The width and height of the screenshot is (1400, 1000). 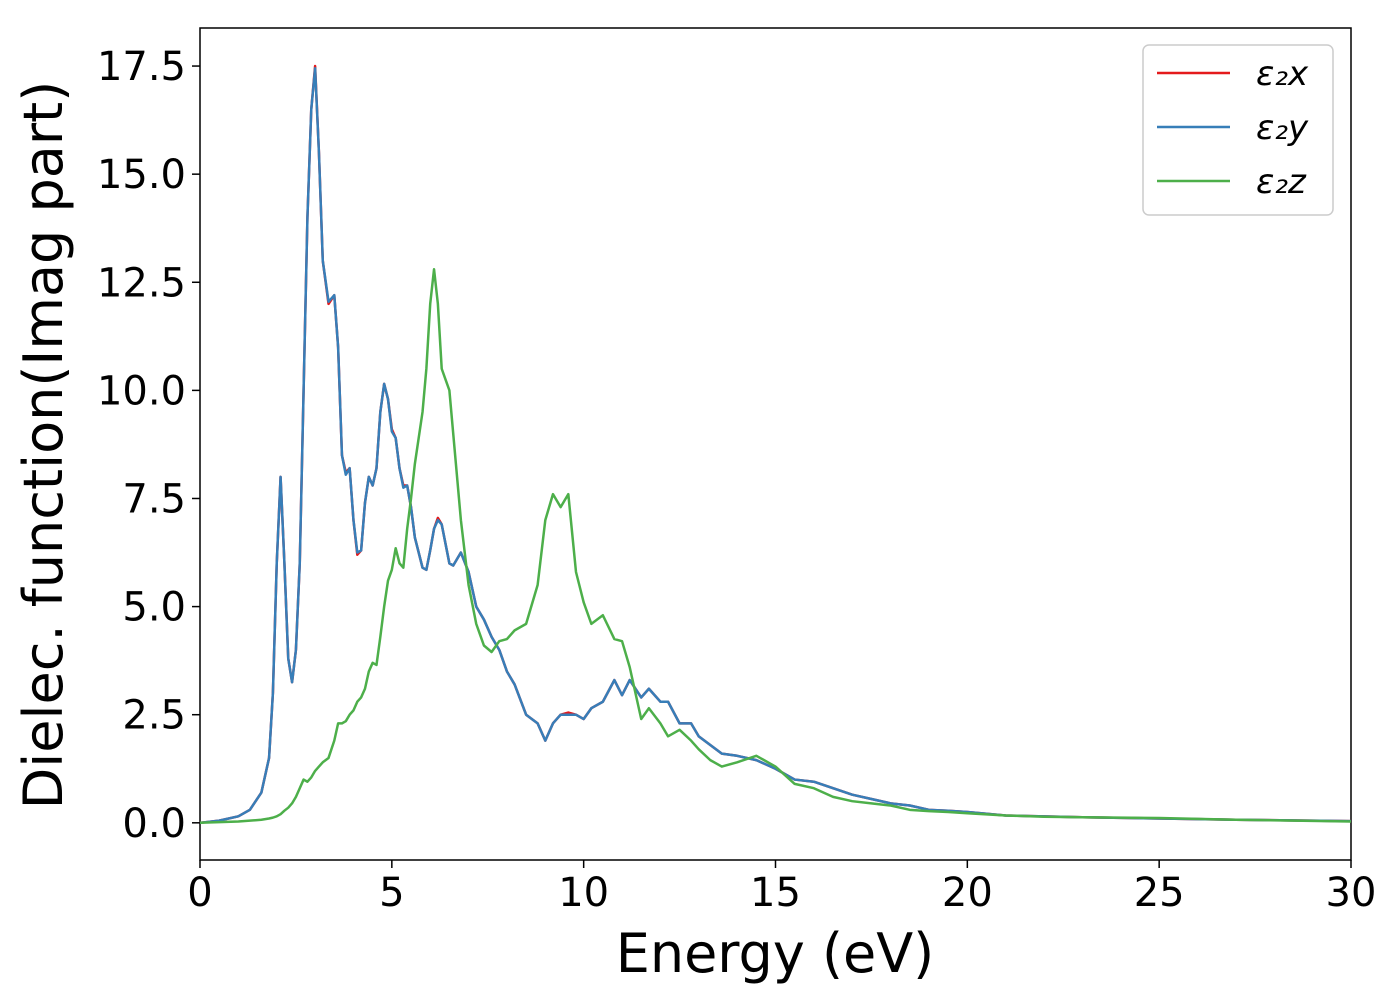 I want to click on x-axis-label: Energy (eV), so click(x=775, y=953).